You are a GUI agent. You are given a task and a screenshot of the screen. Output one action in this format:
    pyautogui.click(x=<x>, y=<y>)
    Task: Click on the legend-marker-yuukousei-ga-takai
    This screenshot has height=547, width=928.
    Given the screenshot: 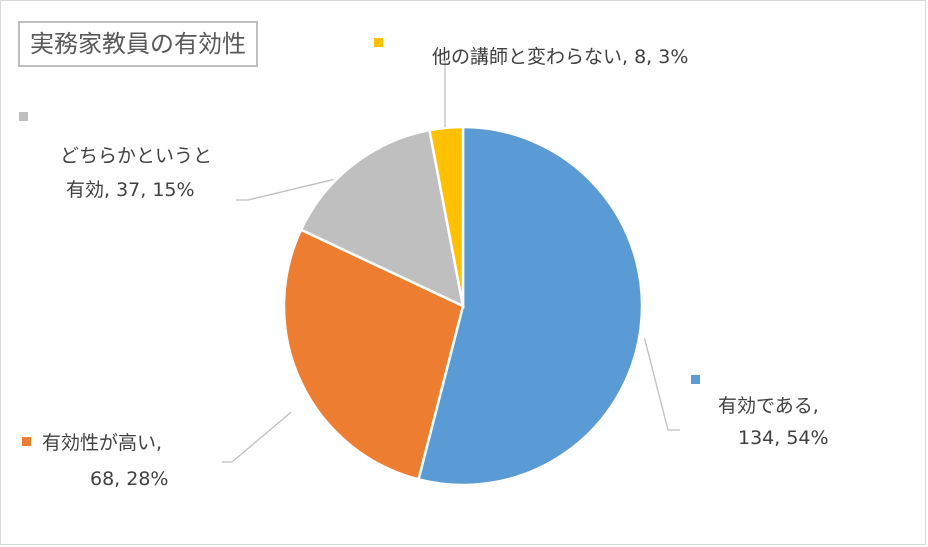 What is the action you would take?
    pyautogui.click(x=26, y=441)
    